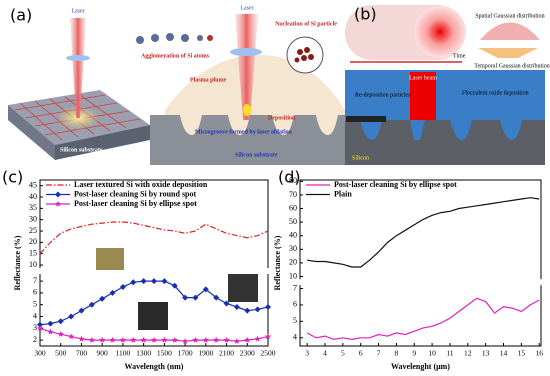 The width and height of the screenshot is (550, 376). I want to click on x-tick-label: 6, so click(361, 353).